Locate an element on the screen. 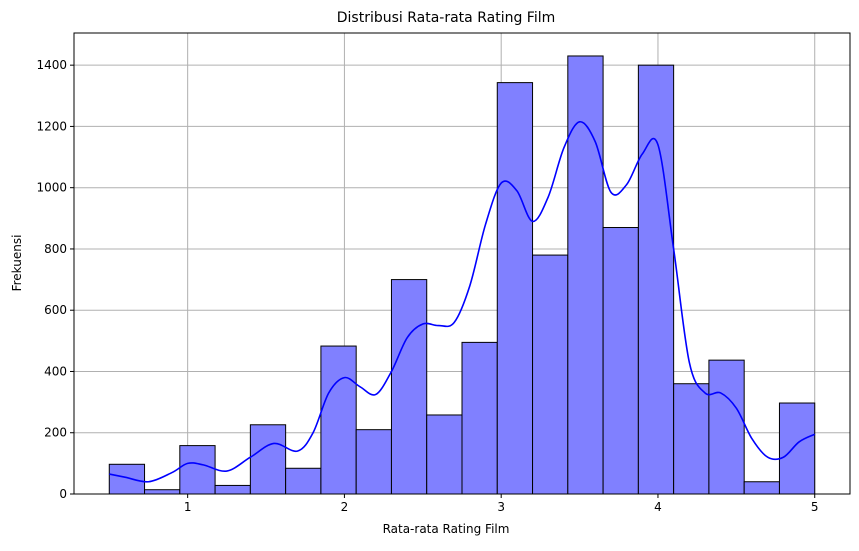 The height and width of the screenshot is (551, 859). x-tick-label: 2 is located at coordinates (345, 507).